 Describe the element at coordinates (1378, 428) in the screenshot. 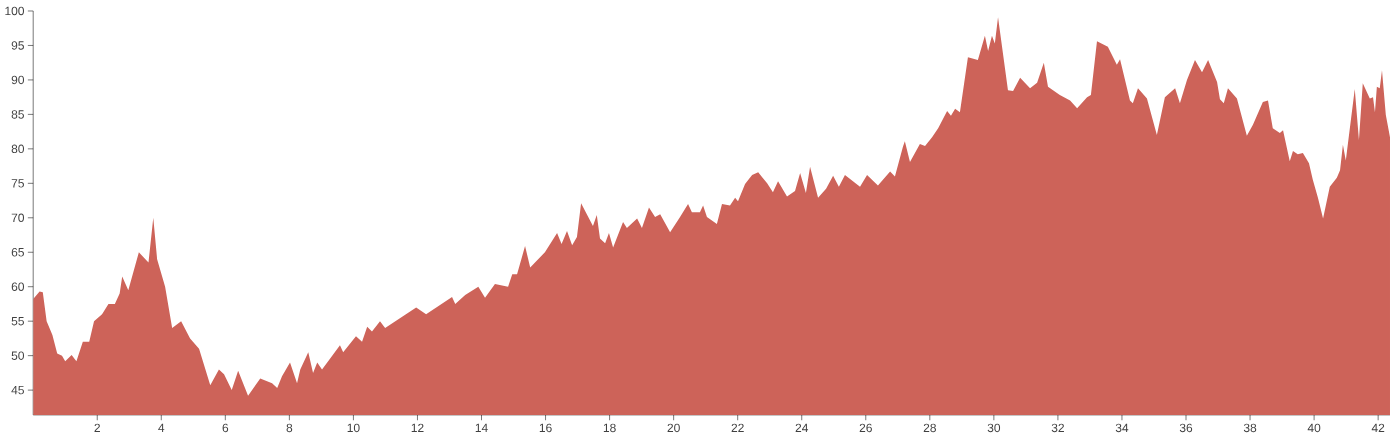

I see `x-tick-label: 42` at that location.